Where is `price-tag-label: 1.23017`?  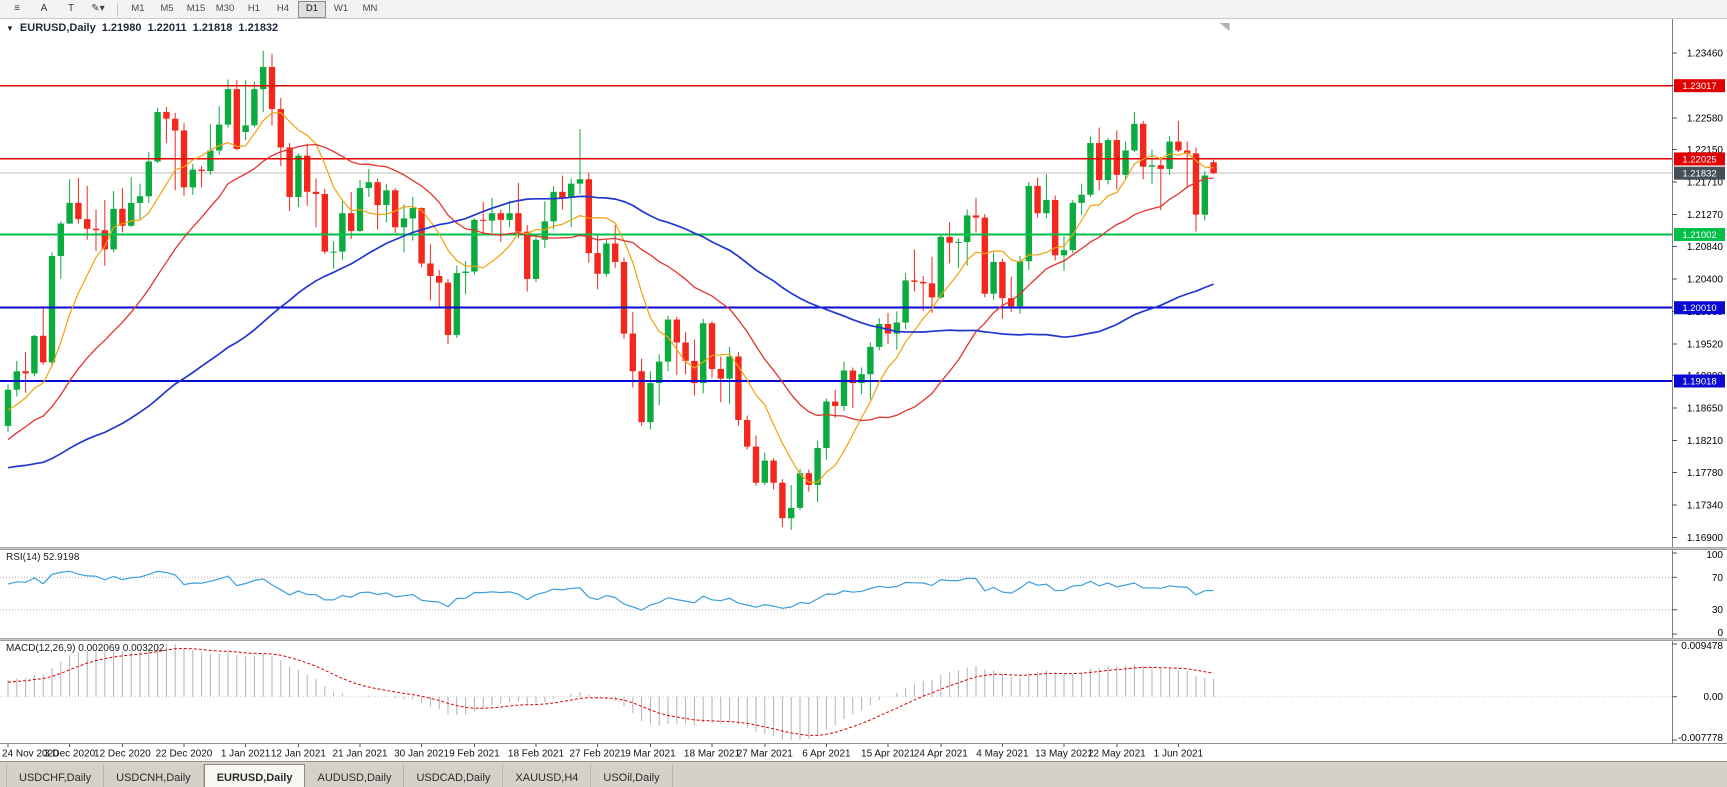 price-tag-label: 1.23017 is located at coordinates (1699, 86).